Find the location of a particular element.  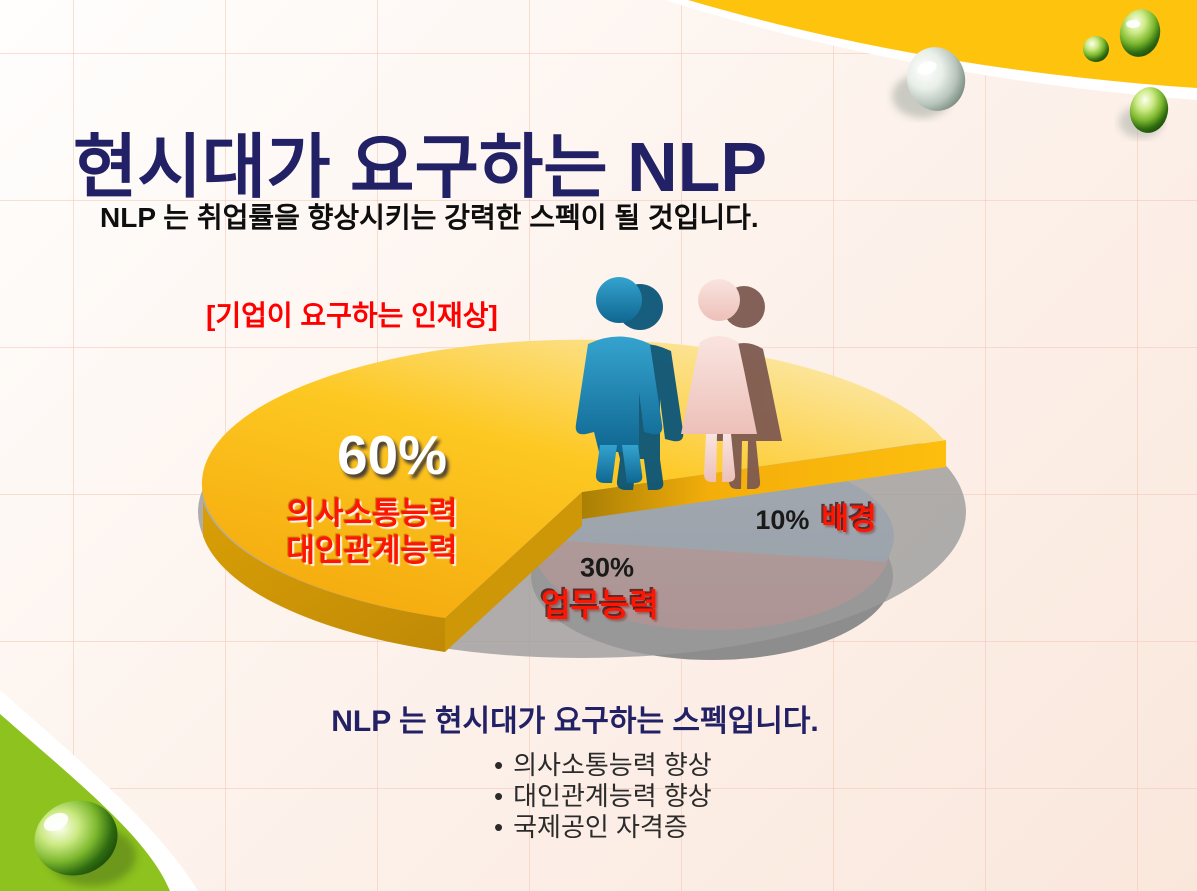

male-figure is located at coordinates (629, 383).